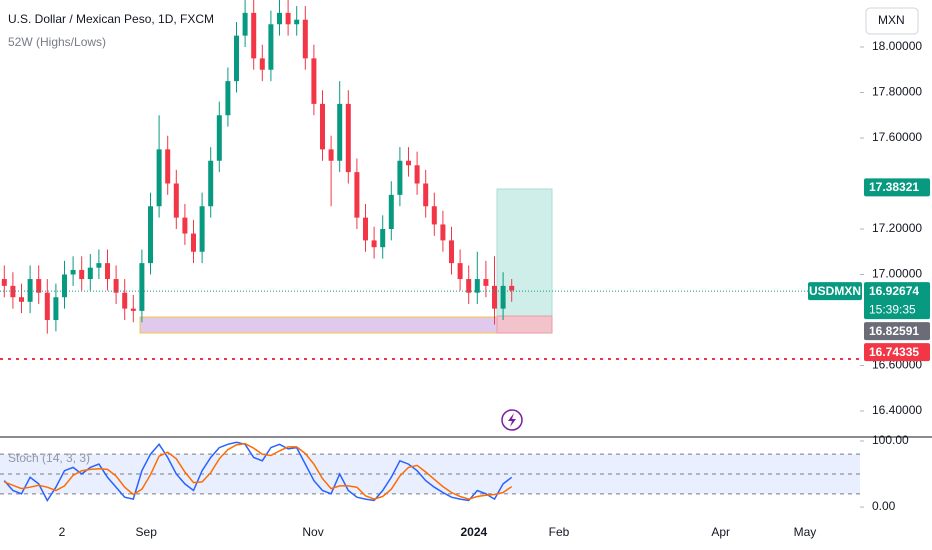 Image resolution: width=932 pixels, height=550 pixels. What do you see at coordinates (147, 532) in the screenshot?
I see `x-tick-label: Sep` at bounding box center [147, 532].